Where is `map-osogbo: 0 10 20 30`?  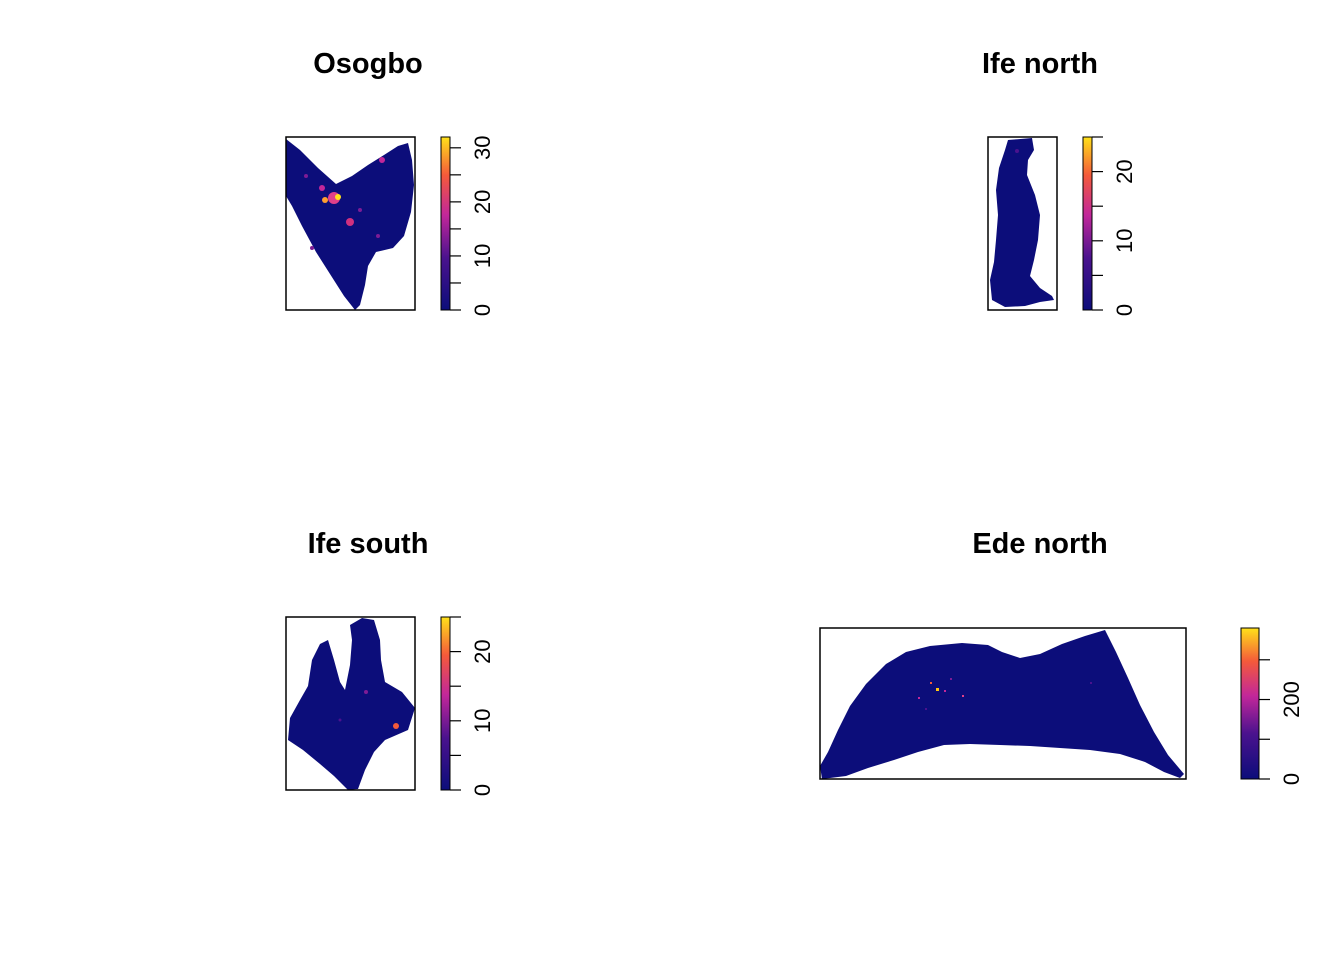 map-osogbo: 0 10 20 30 is located at coordinates (390, 226).